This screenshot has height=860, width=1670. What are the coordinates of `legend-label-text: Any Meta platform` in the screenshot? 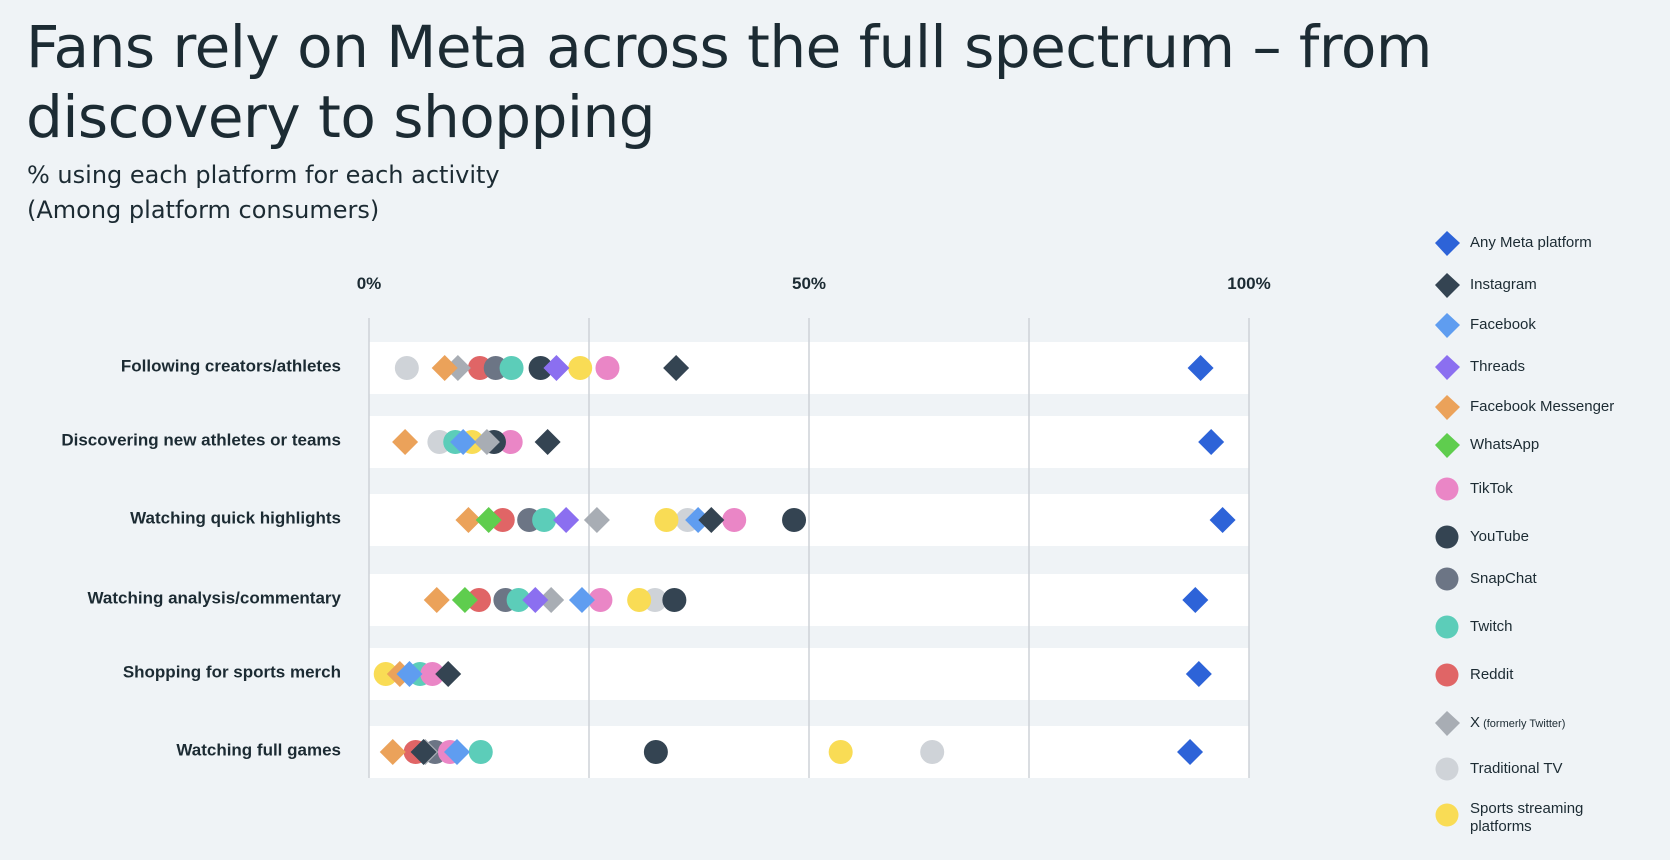 It's located at (1531, 242).